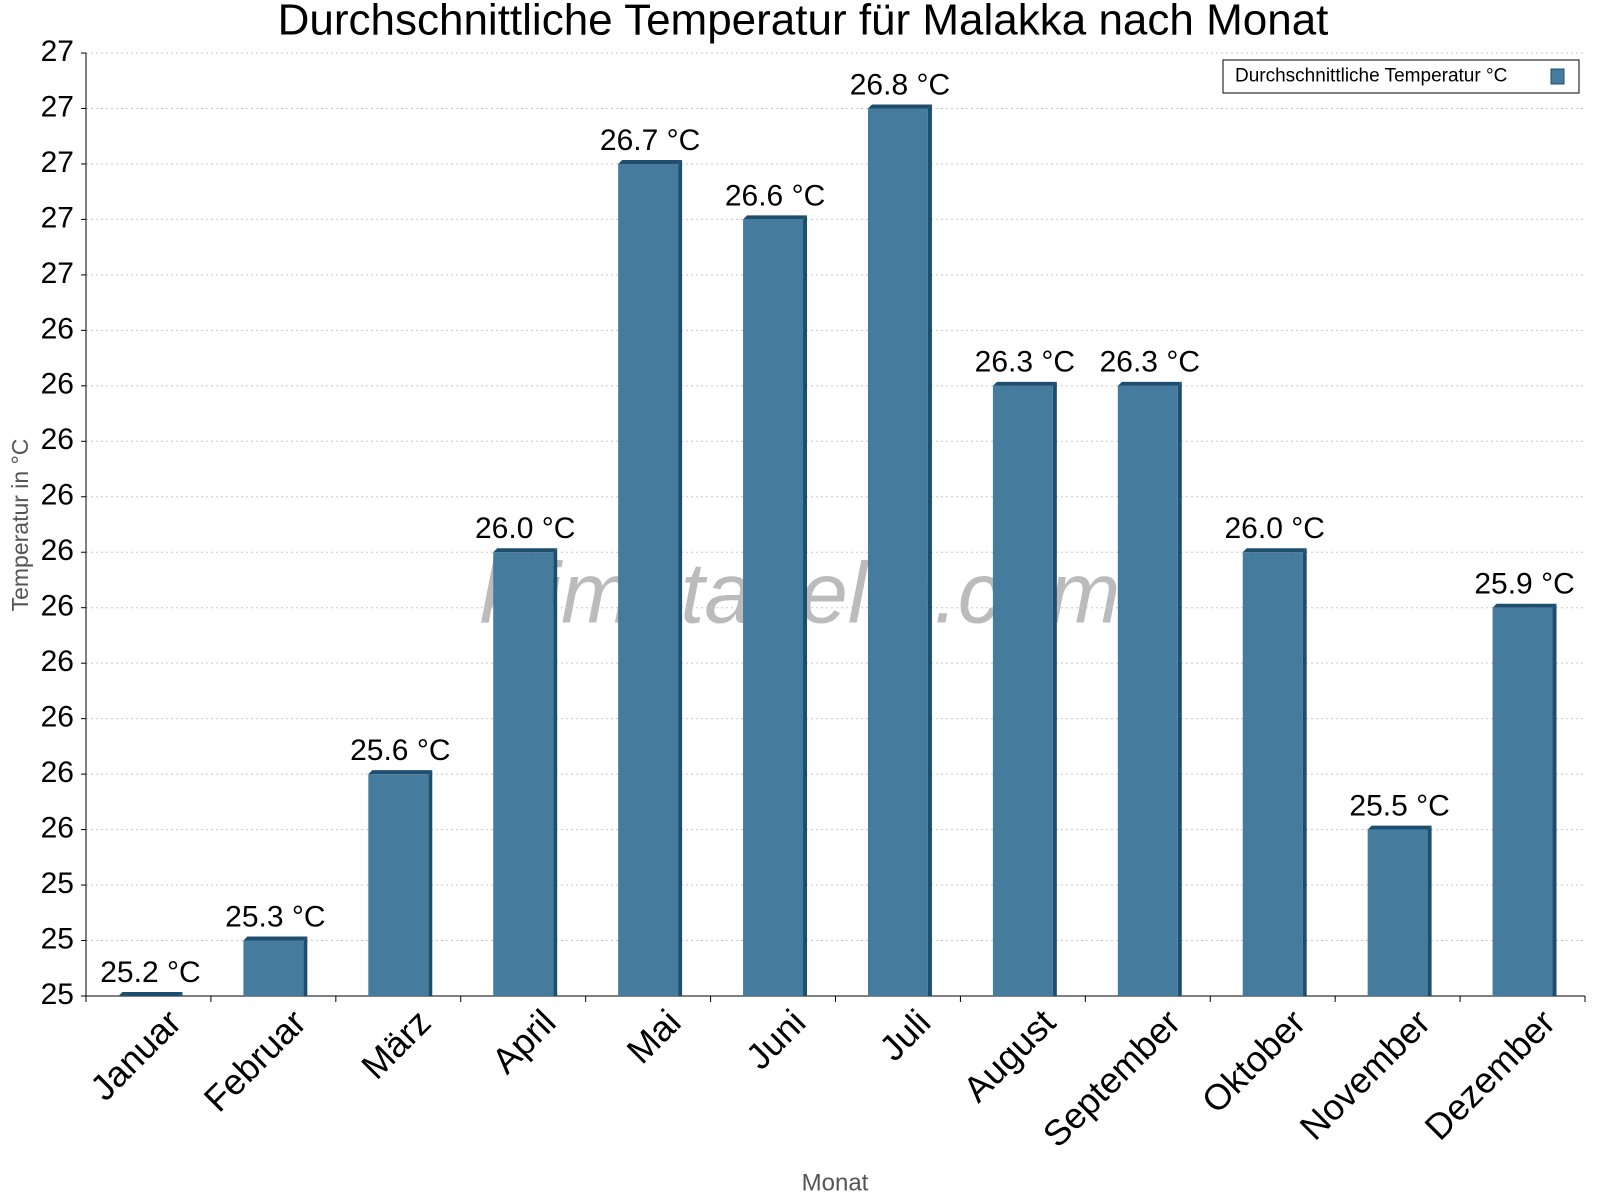  Describe the element at coordinates (135, 1054) in the screenshot. I see `x-tick-label: Januar` at that location.